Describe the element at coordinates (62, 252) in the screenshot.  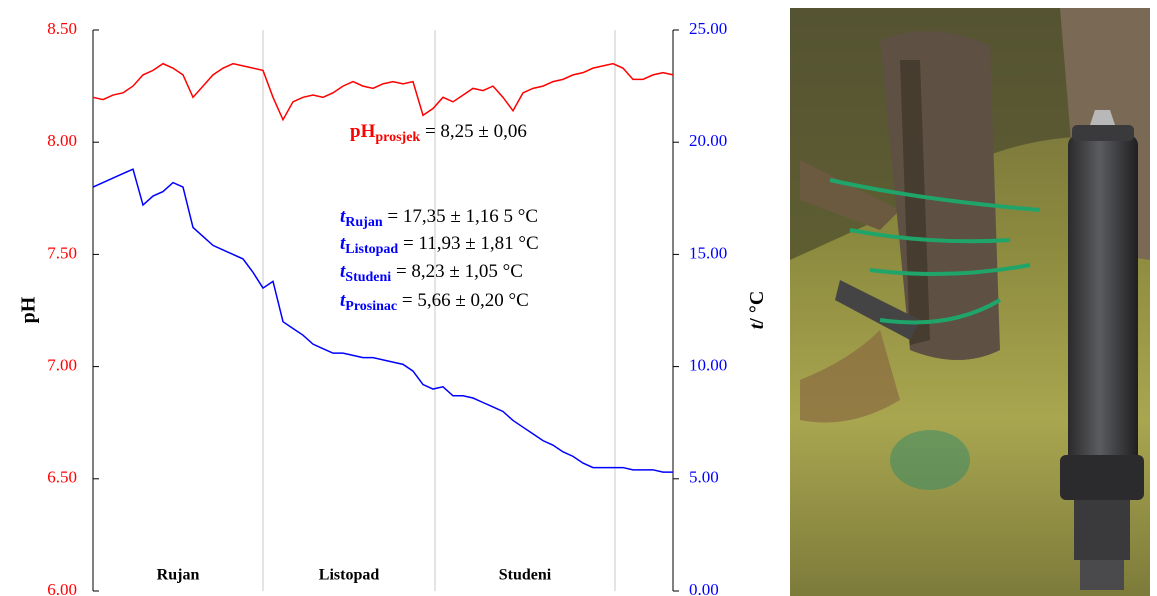
I see `y-tick-label: 7.50` at that location.